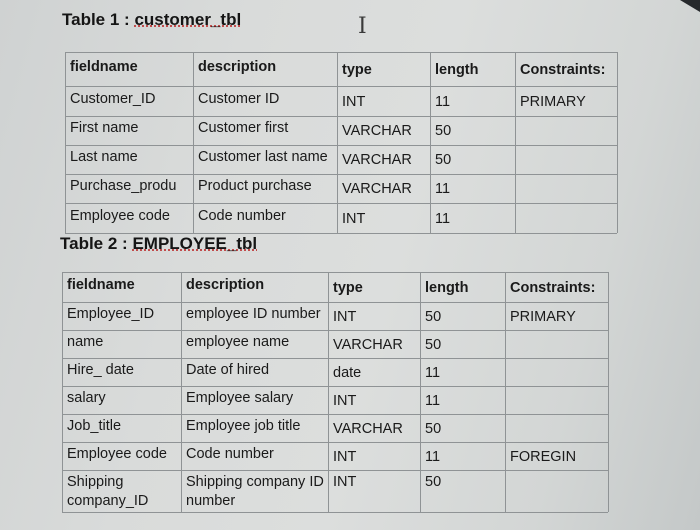  Describe the element at coordinates (85, 342) in the screenshot. I see `cell-fieldname: name` at that location.